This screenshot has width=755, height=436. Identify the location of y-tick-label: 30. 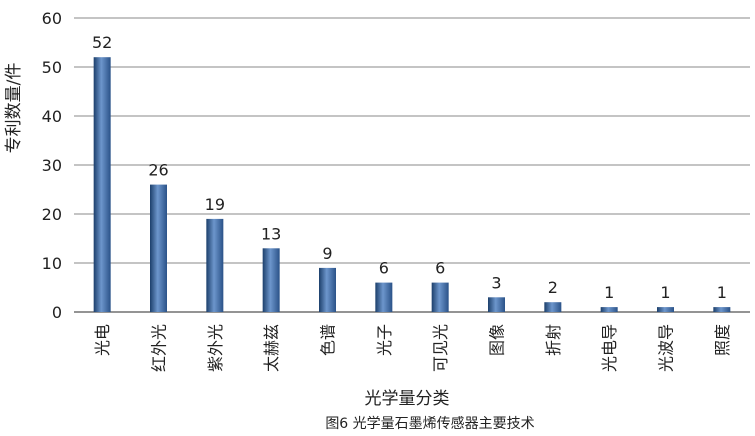
(52, 165).